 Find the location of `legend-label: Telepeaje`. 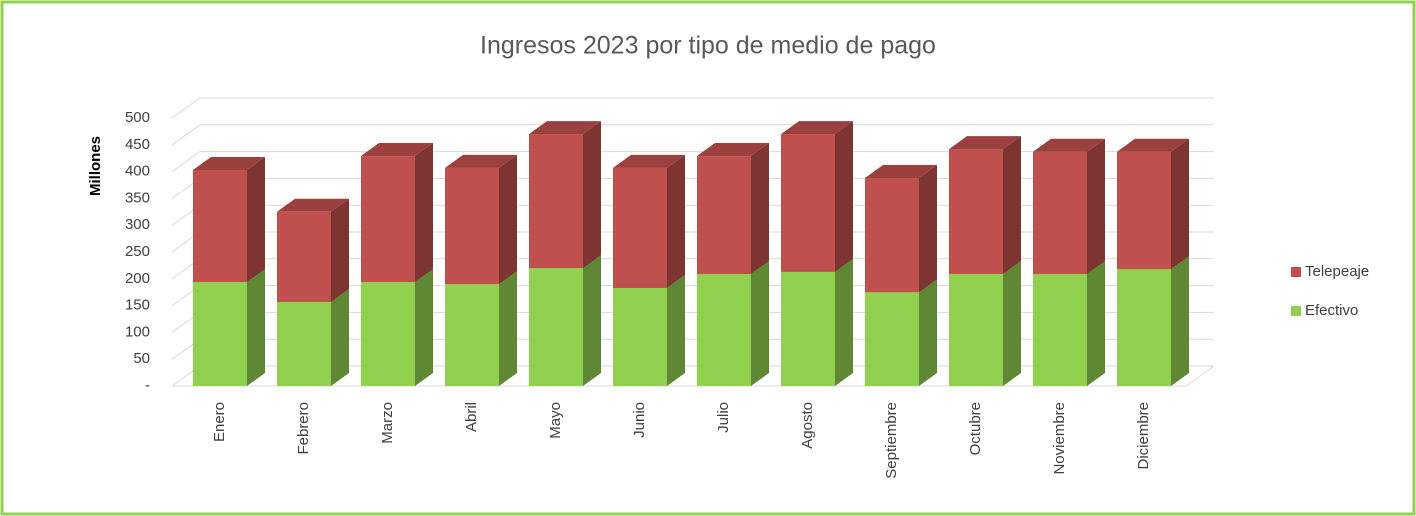

legend-label: Telepeaje is located at coordinates (1337, 271).